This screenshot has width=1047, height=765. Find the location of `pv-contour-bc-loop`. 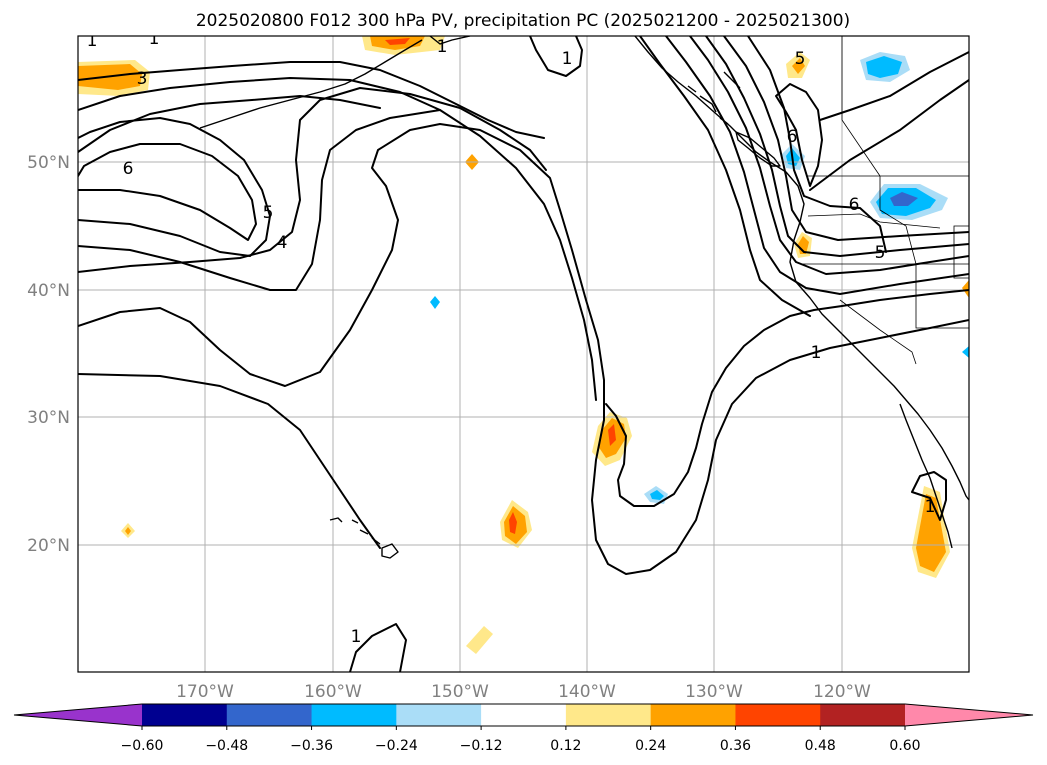

pv-contour-bc-loop is located at coordinates (799, 135).